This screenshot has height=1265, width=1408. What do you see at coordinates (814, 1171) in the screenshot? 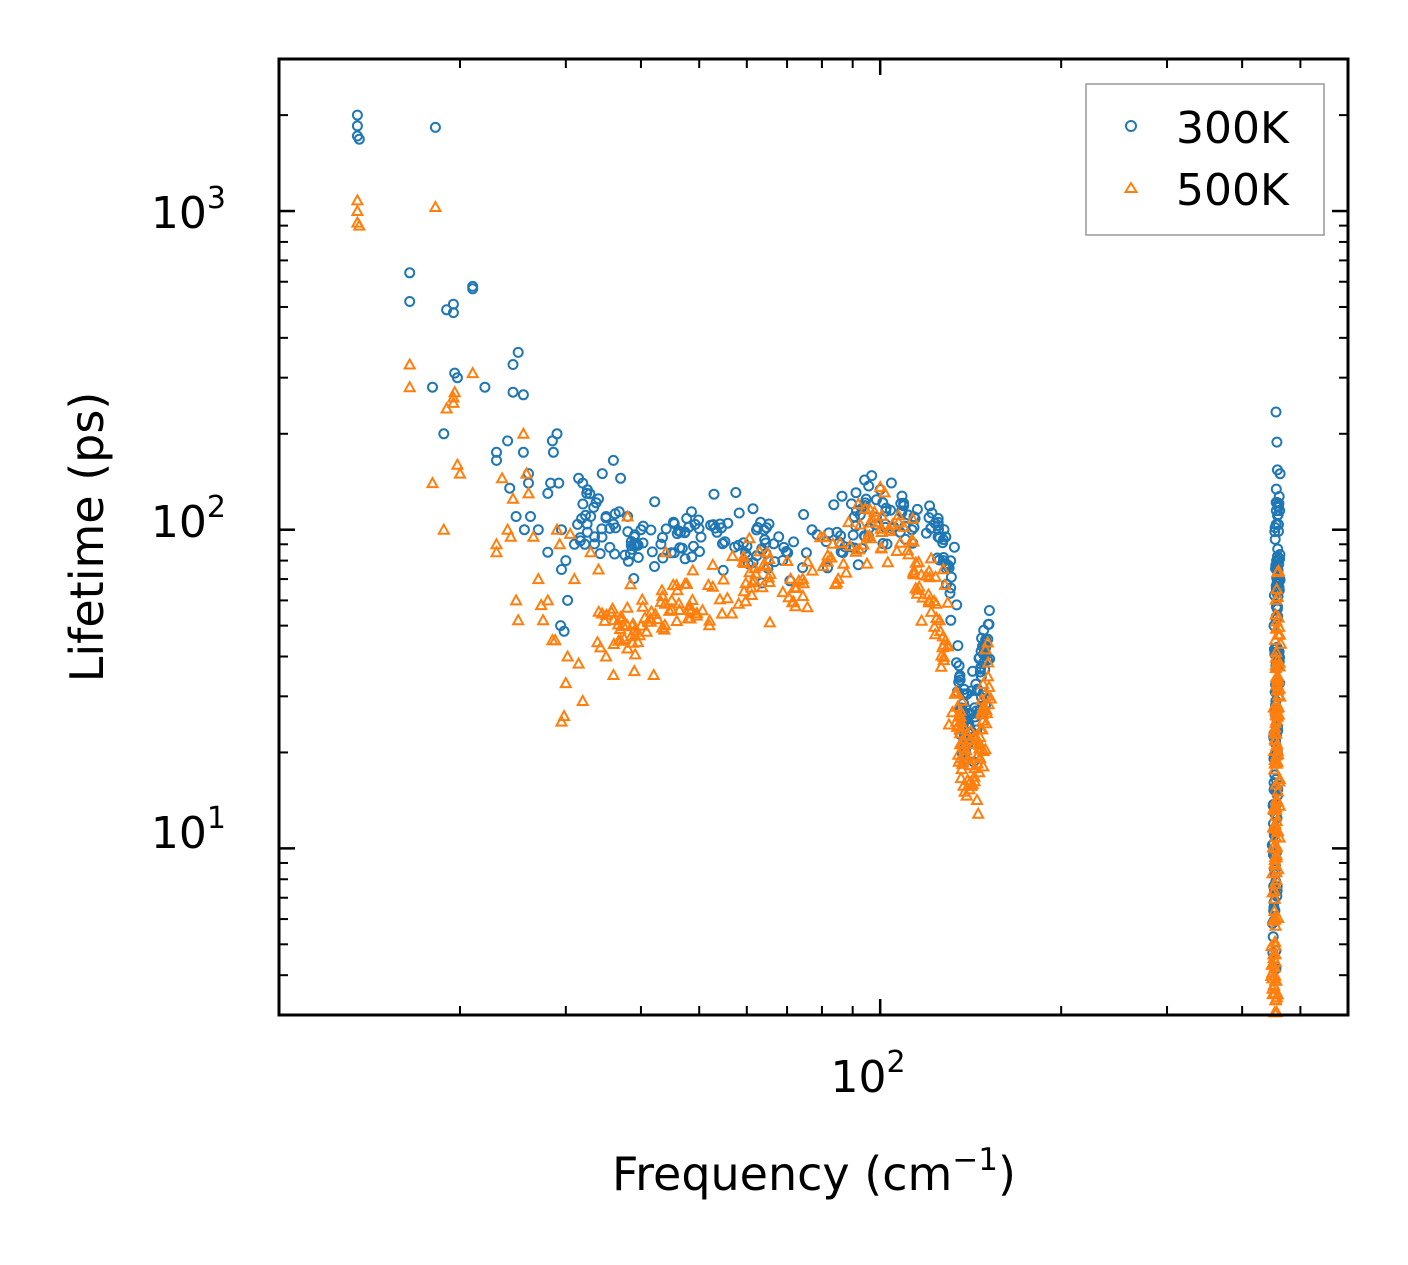
I see `x-axis-label: Frequency (cm−1)` at bounding box center [814, 1171].